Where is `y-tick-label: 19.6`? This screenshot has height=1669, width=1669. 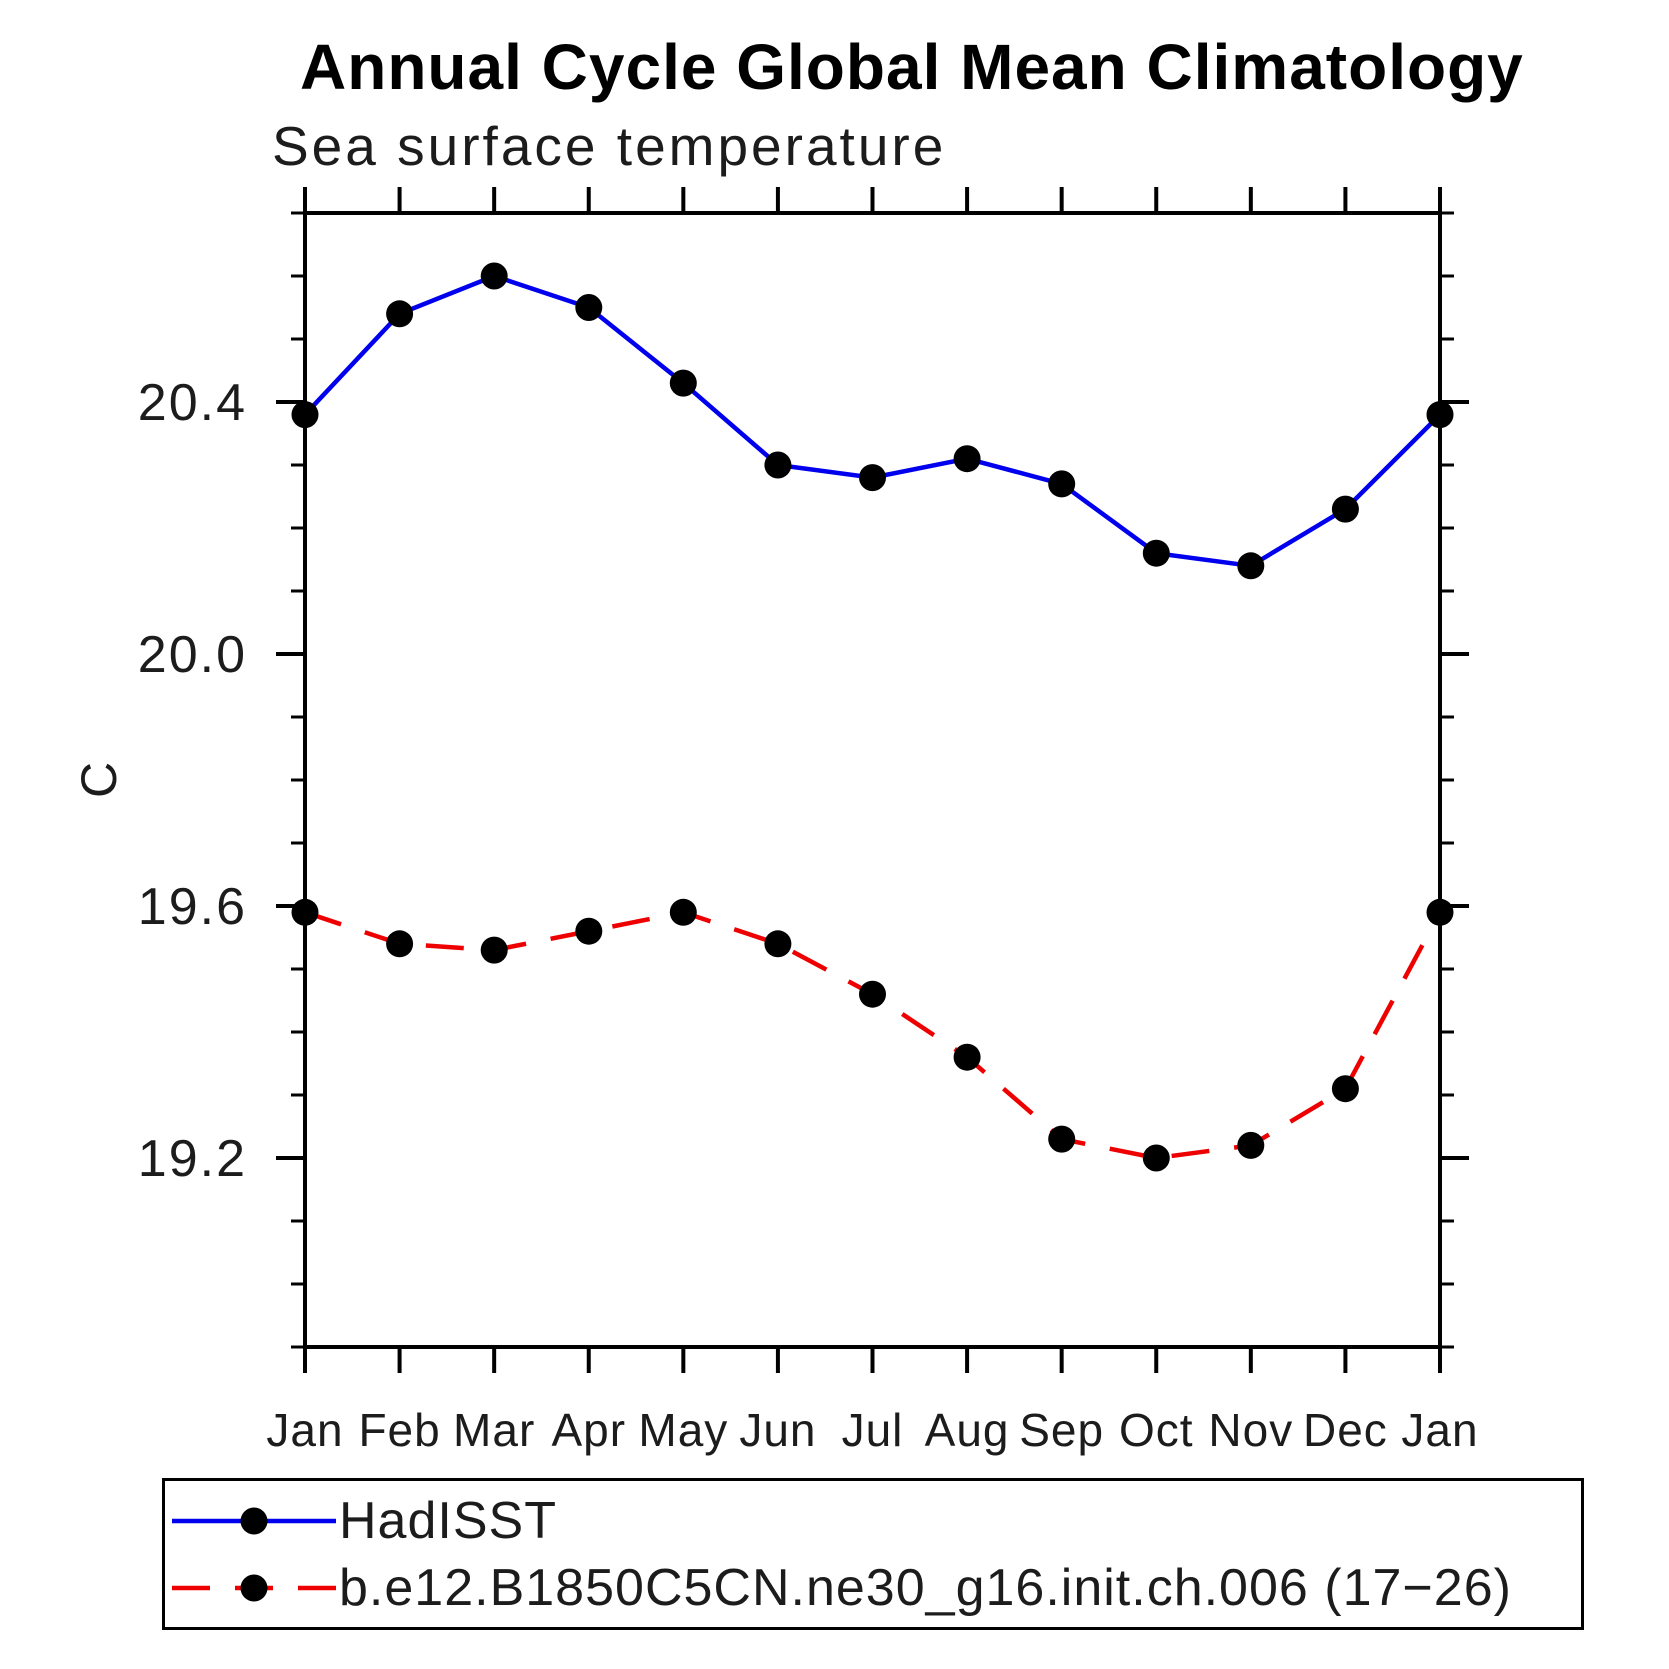
y-tick-label: 19.6 is located at coordinates (192, 907).